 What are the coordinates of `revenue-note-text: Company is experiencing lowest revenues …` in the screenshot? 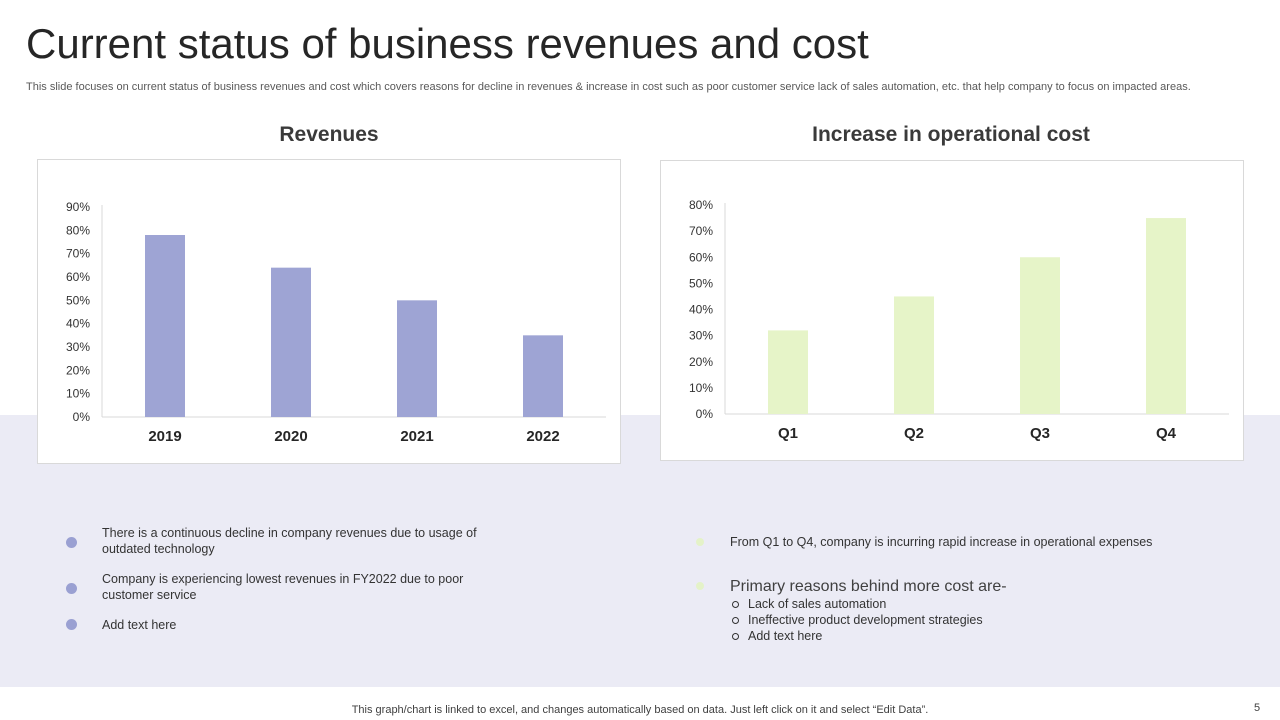 It's located at (283, 587).